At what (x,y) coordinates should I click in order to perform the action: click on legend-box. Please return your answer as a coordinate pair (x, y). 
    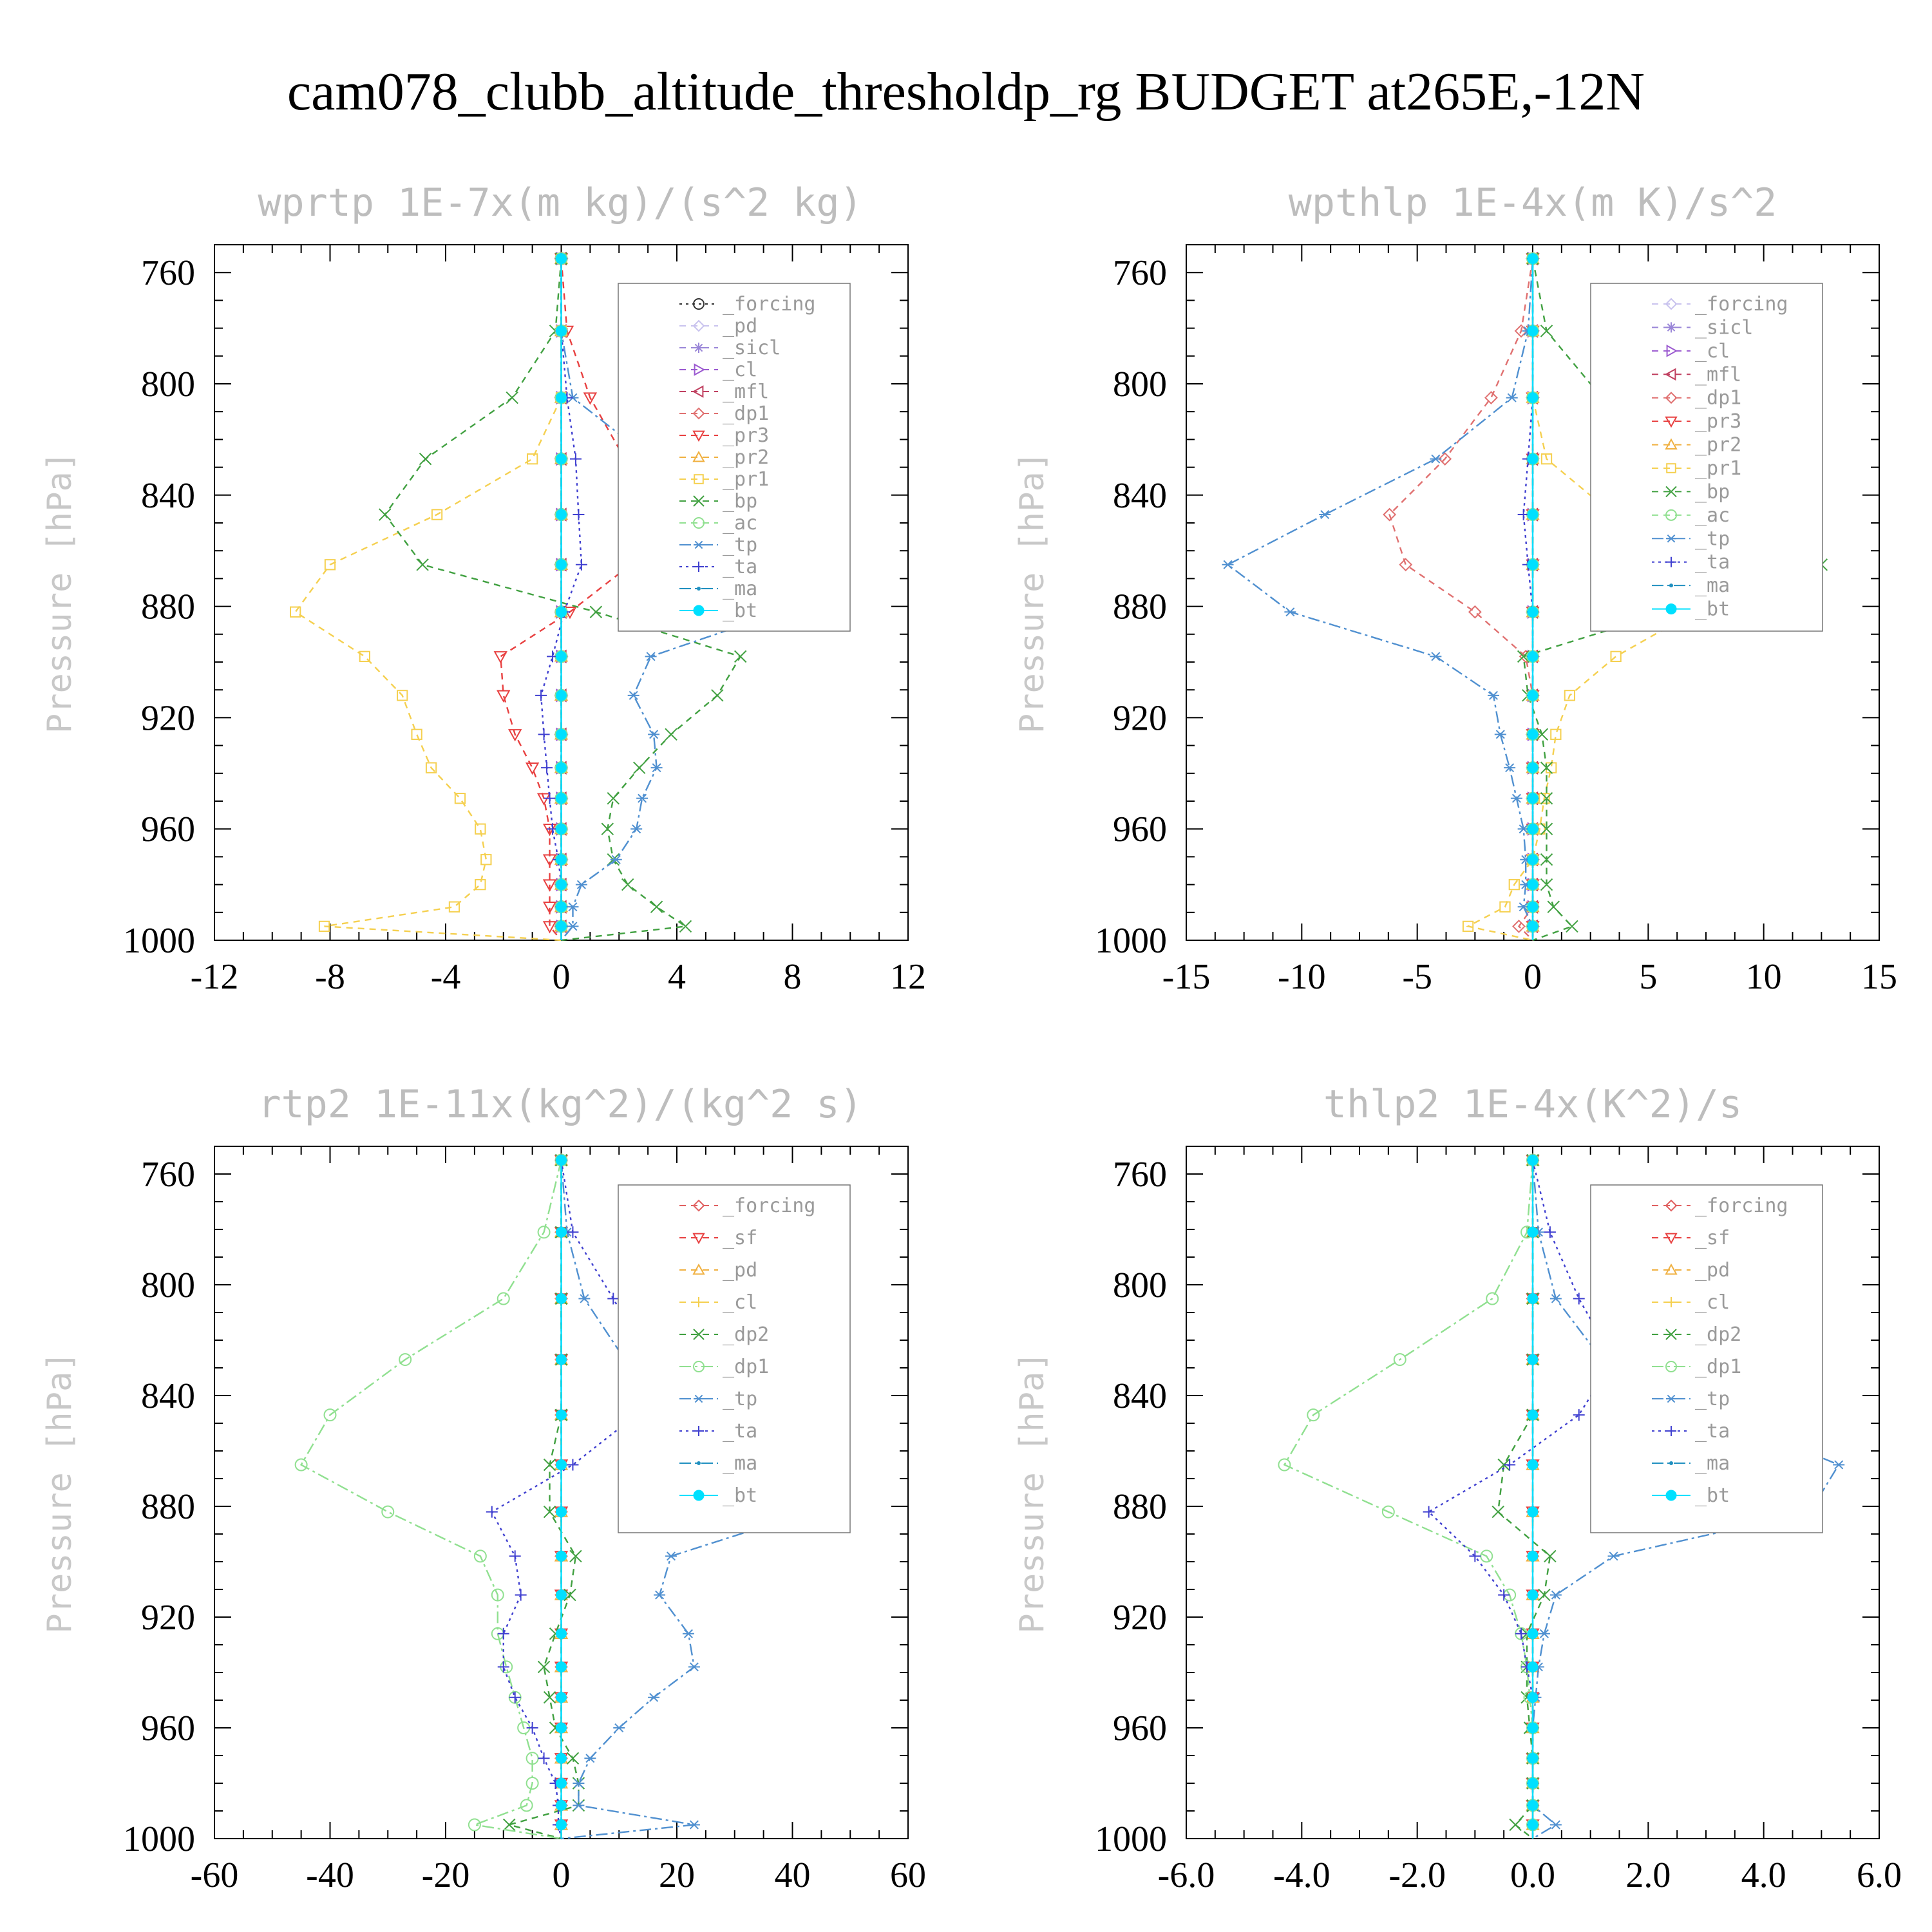
    Looking at the image, I should click on (734, 458).